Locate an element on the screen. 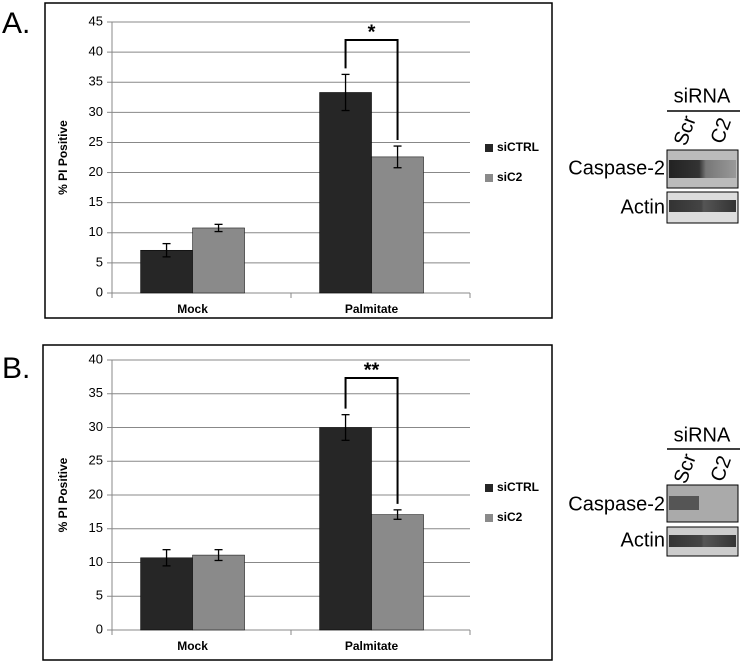 The width and height of the screenshot is (745, 664). y-tick-label: 45 is located at coordinates (96, 20).